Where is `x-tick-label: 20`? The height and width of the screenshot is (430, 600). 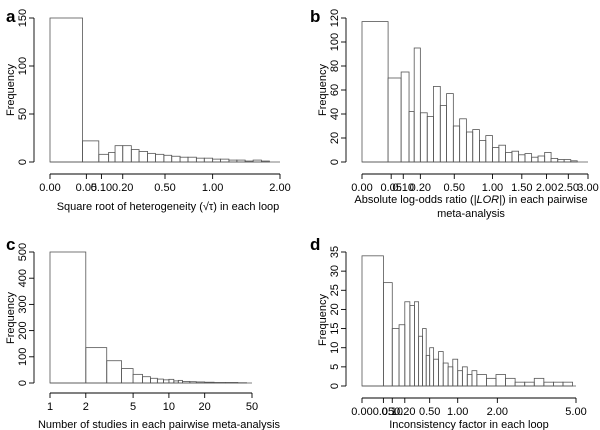
x-tick-label: 20 is located at coordinates (205, 407).